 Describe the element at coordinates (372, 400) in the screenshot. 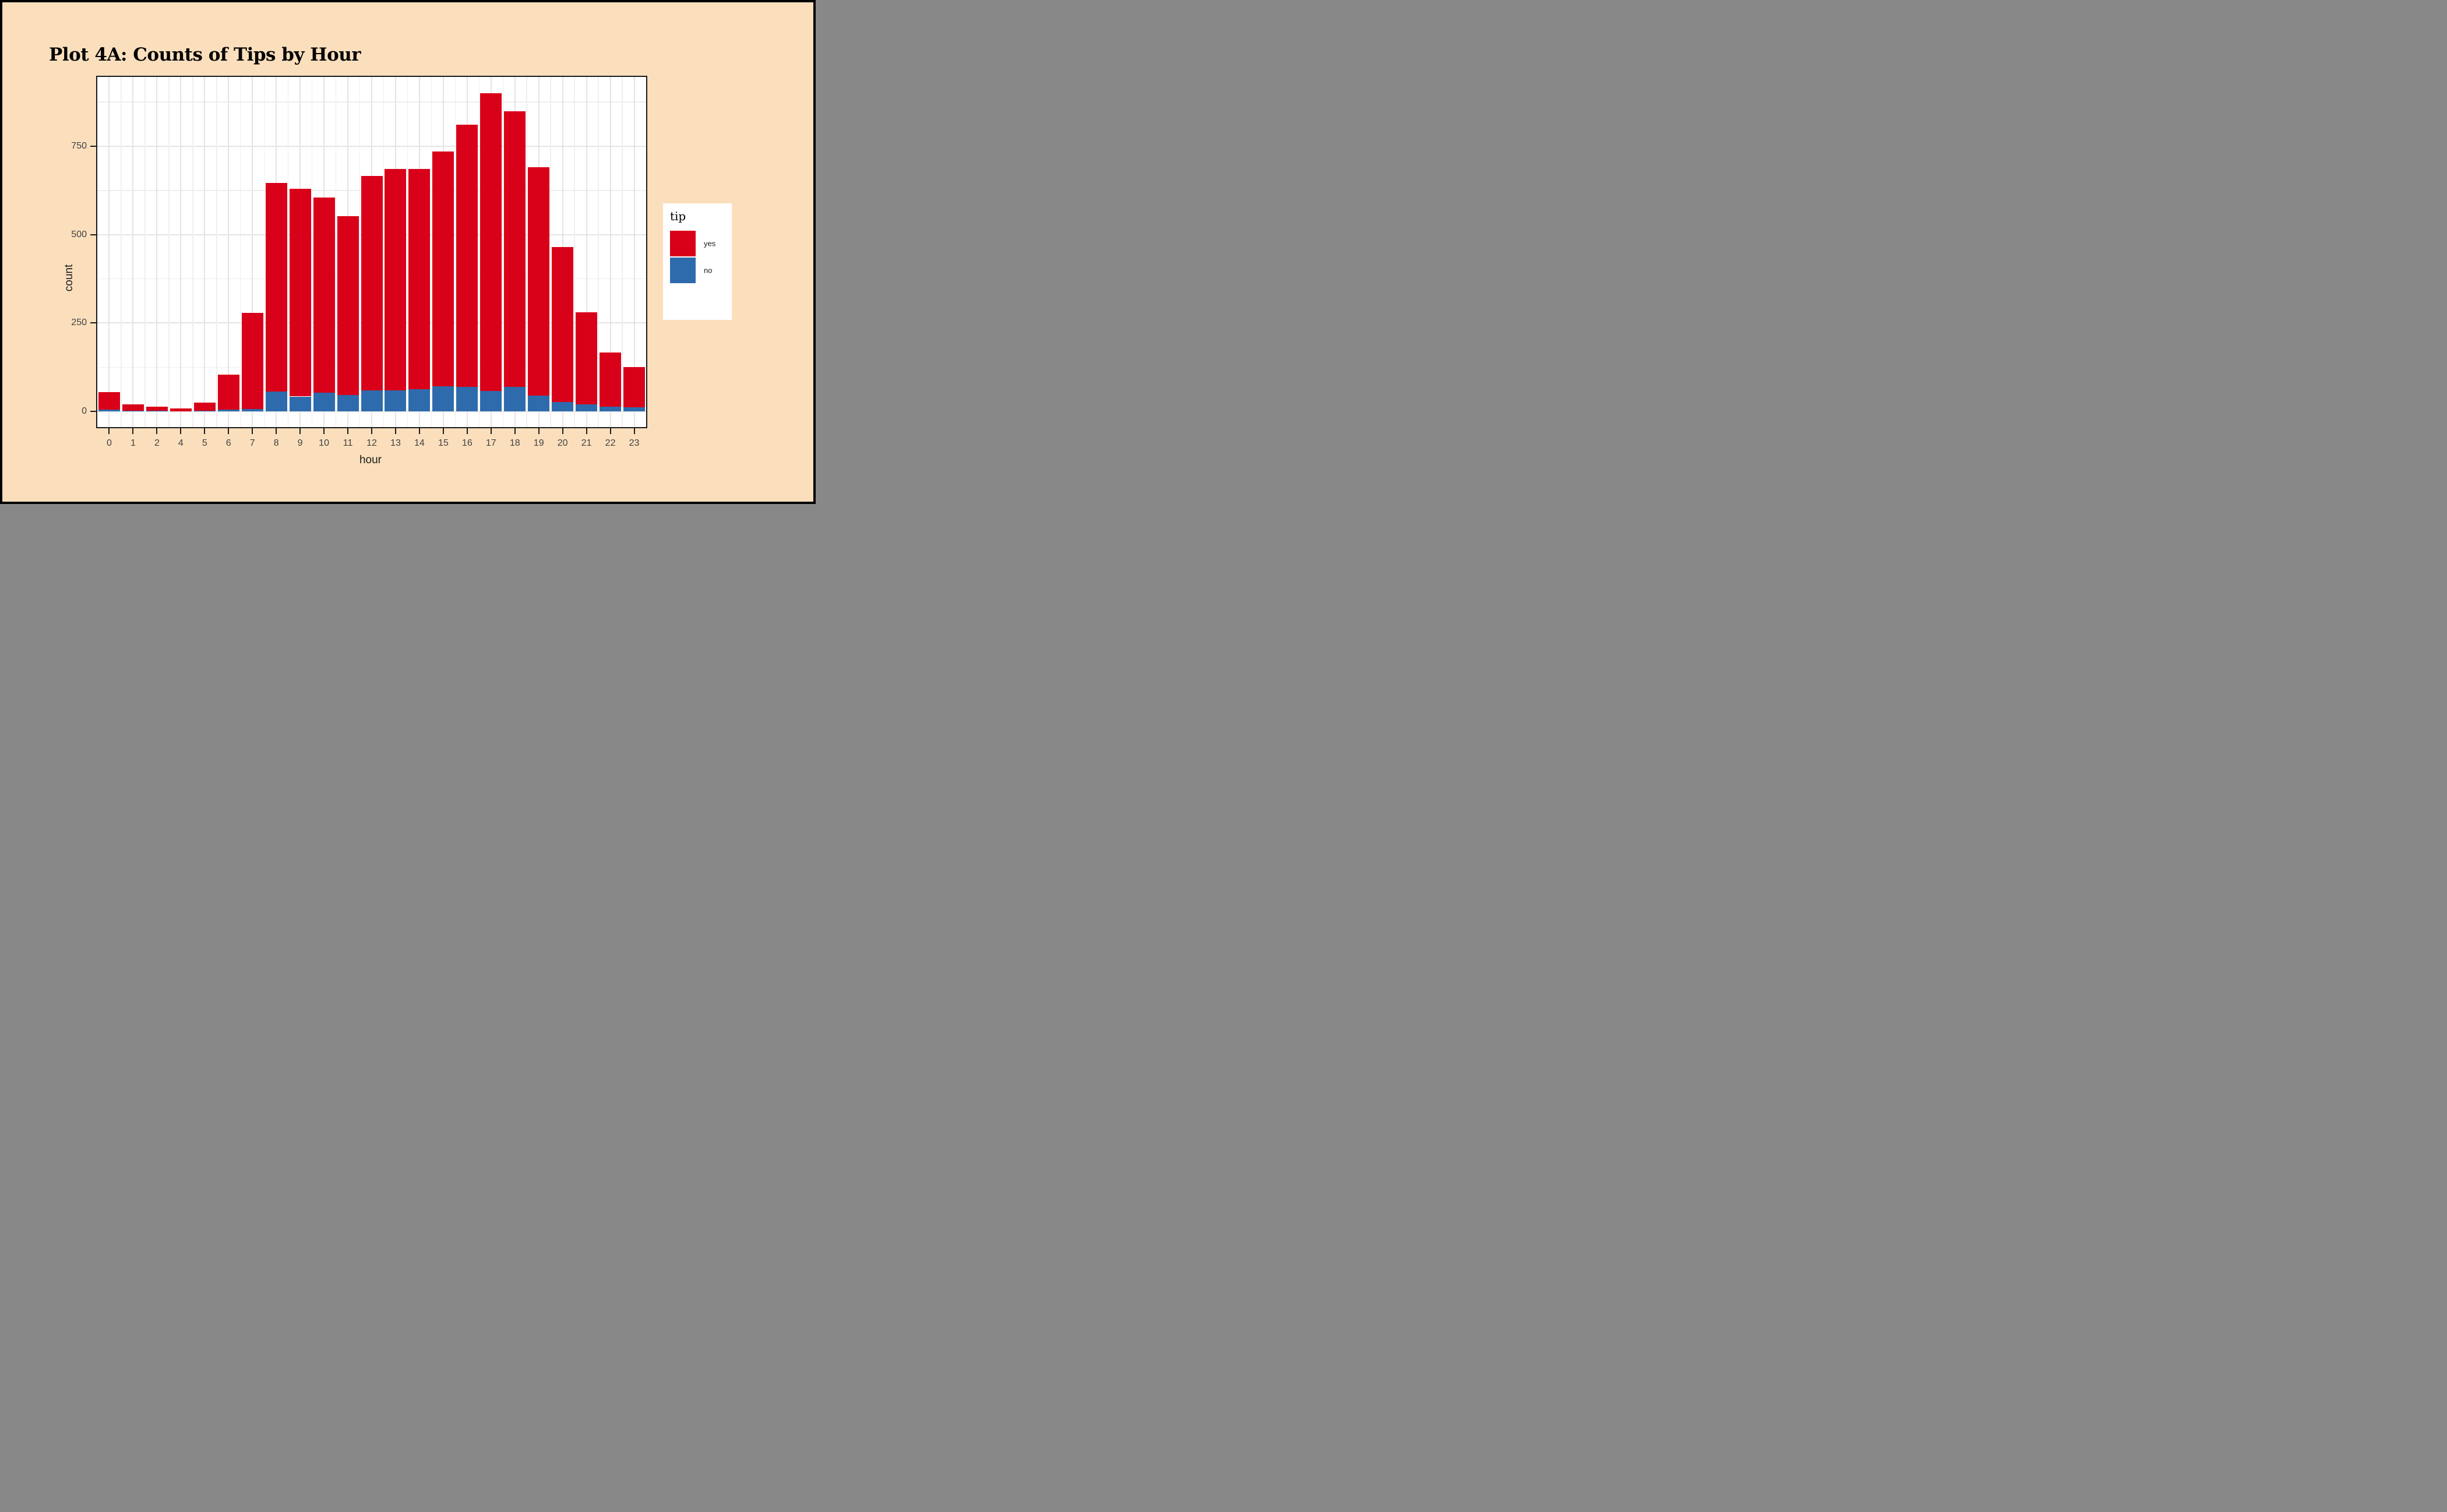

I see `bar-hour-12-no` at that location.